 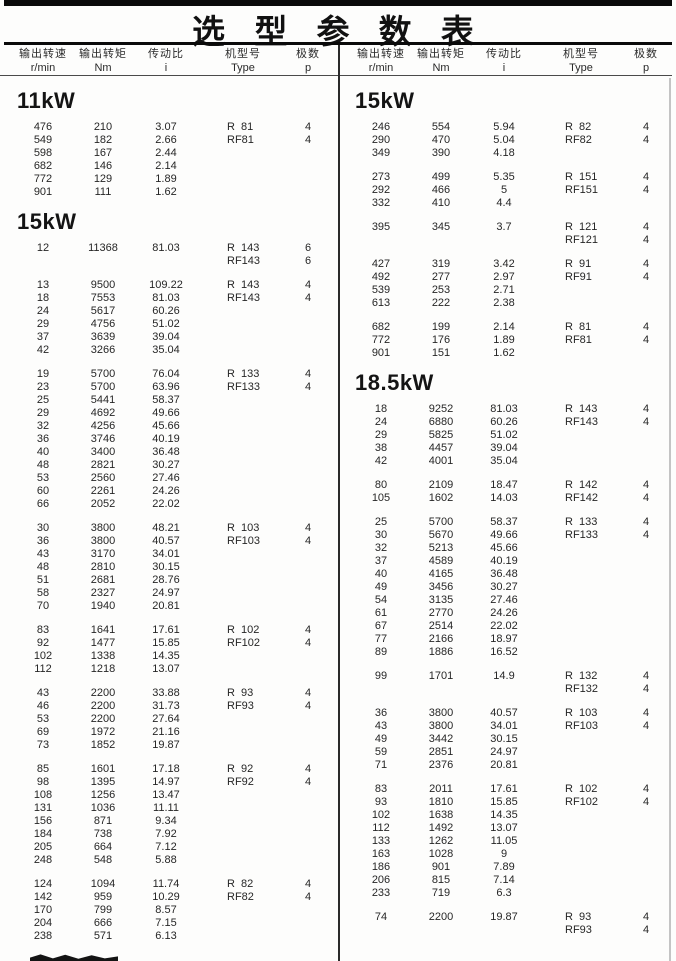 What do you see at coordinates (103, 860) in the screenshot?
I see `cell-torque: 548` at bounding box center [103, 860].